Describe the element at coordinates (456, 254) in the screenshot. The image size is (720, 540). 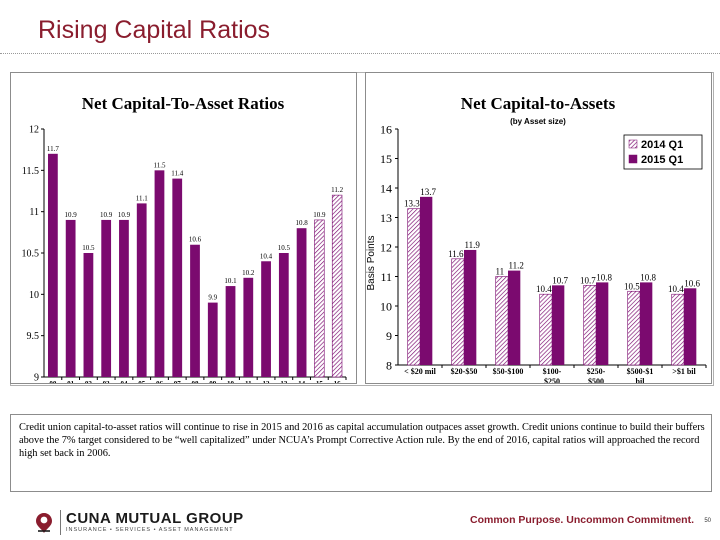
I see `right-bar-value-label: 11.6` at that location.